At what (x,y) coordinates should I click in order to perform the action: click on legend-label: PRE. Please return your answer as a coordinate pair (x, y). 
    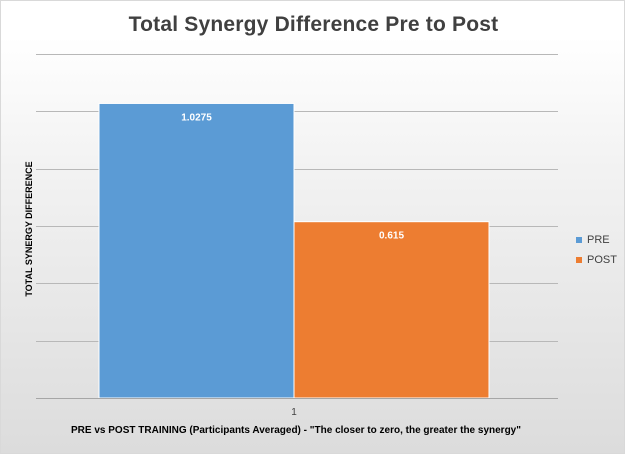
    Looking at the image, I should click on (598, 240).